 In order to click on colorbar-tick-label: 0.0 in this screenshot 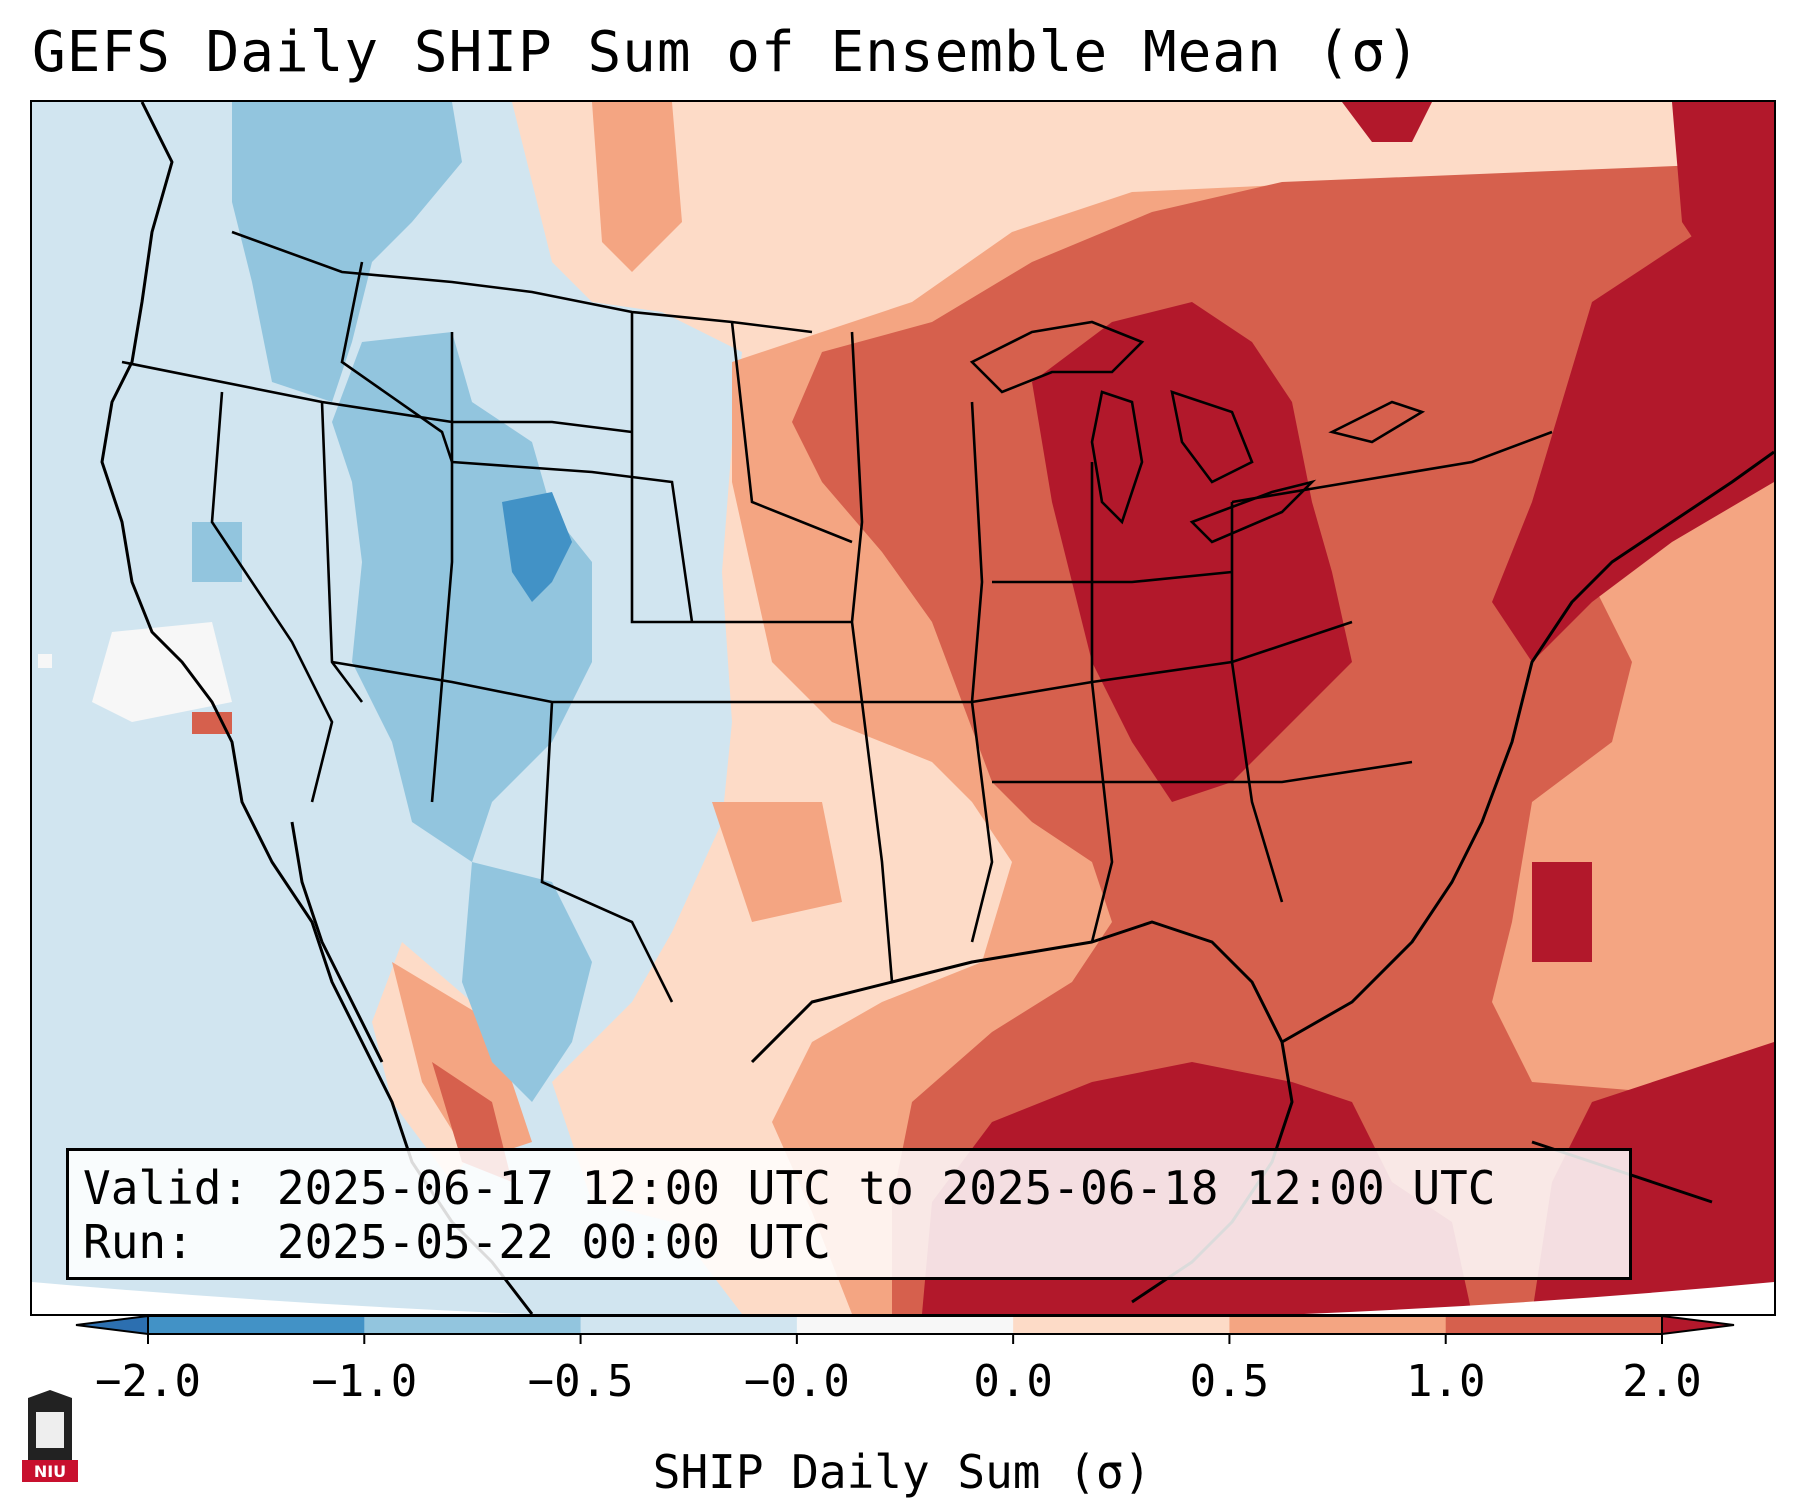, I will do `click(1012, 1381)`.